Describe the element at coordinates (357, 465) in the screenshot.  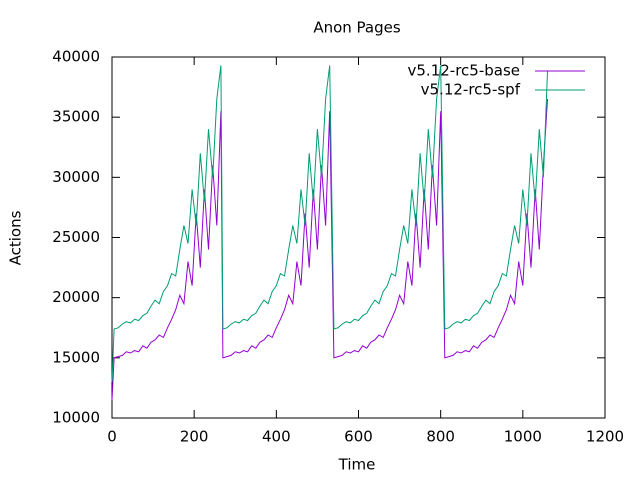
I see `x-axis-label: Time` at that location.